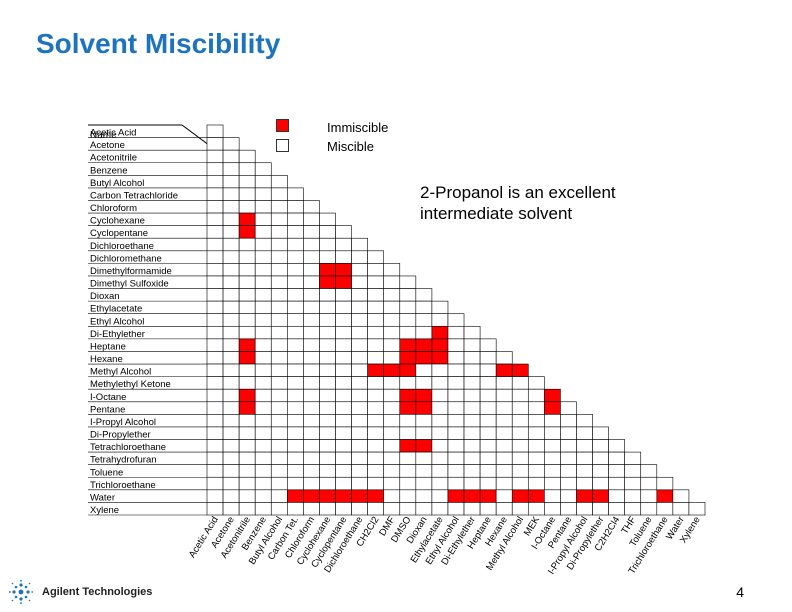 Image resolution: width=792 pixels, height=612 pixels. What do you see at coordinates (122, 246) in the screenshot?
I see `row-label: Dichloroethane` at bounding box center [122, 246].